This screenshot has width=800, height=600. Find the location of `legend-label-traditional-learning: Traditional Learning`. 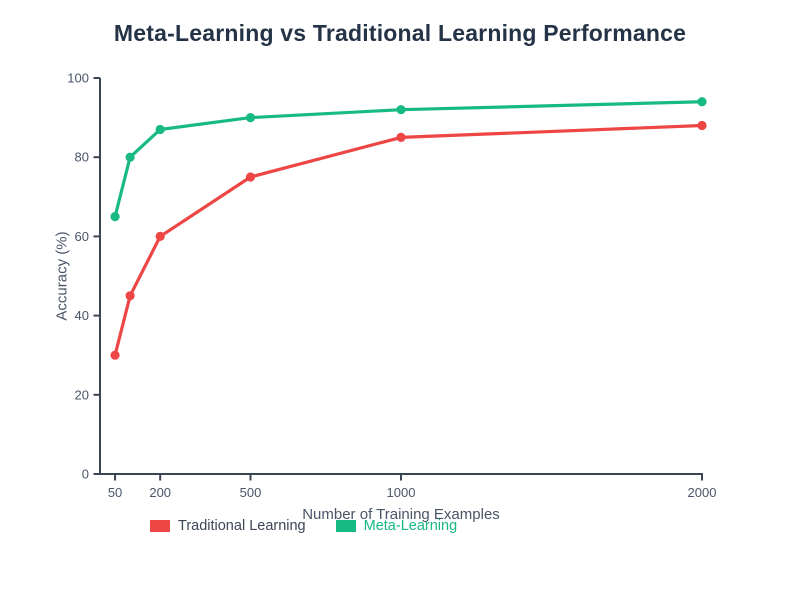

legend-label-traditional-learning: Traditional Learning is located at coordinates (242, 526).